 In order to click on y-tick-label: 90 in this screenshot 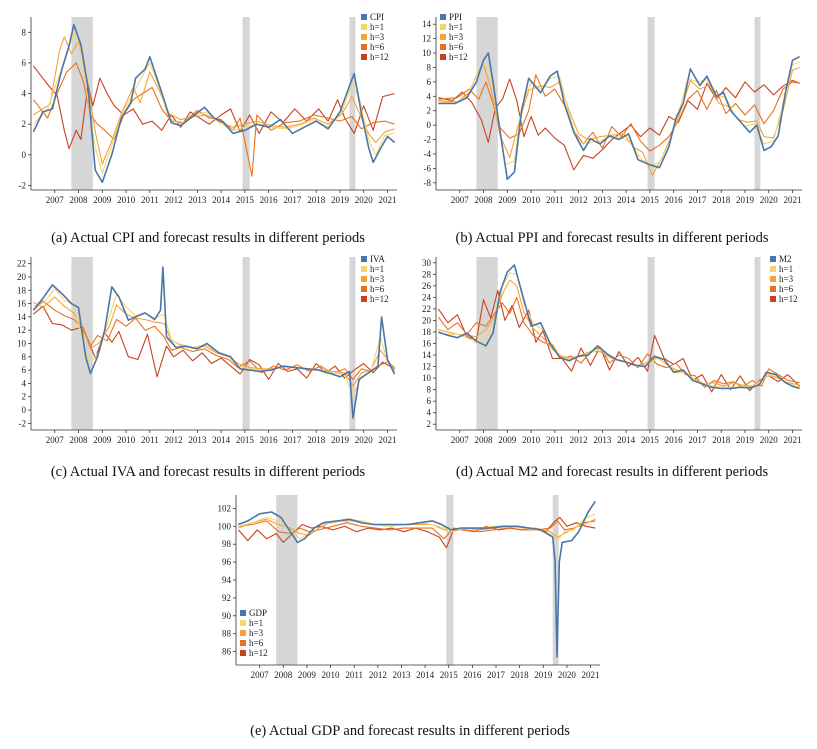, I will do `click(227, 616)`.